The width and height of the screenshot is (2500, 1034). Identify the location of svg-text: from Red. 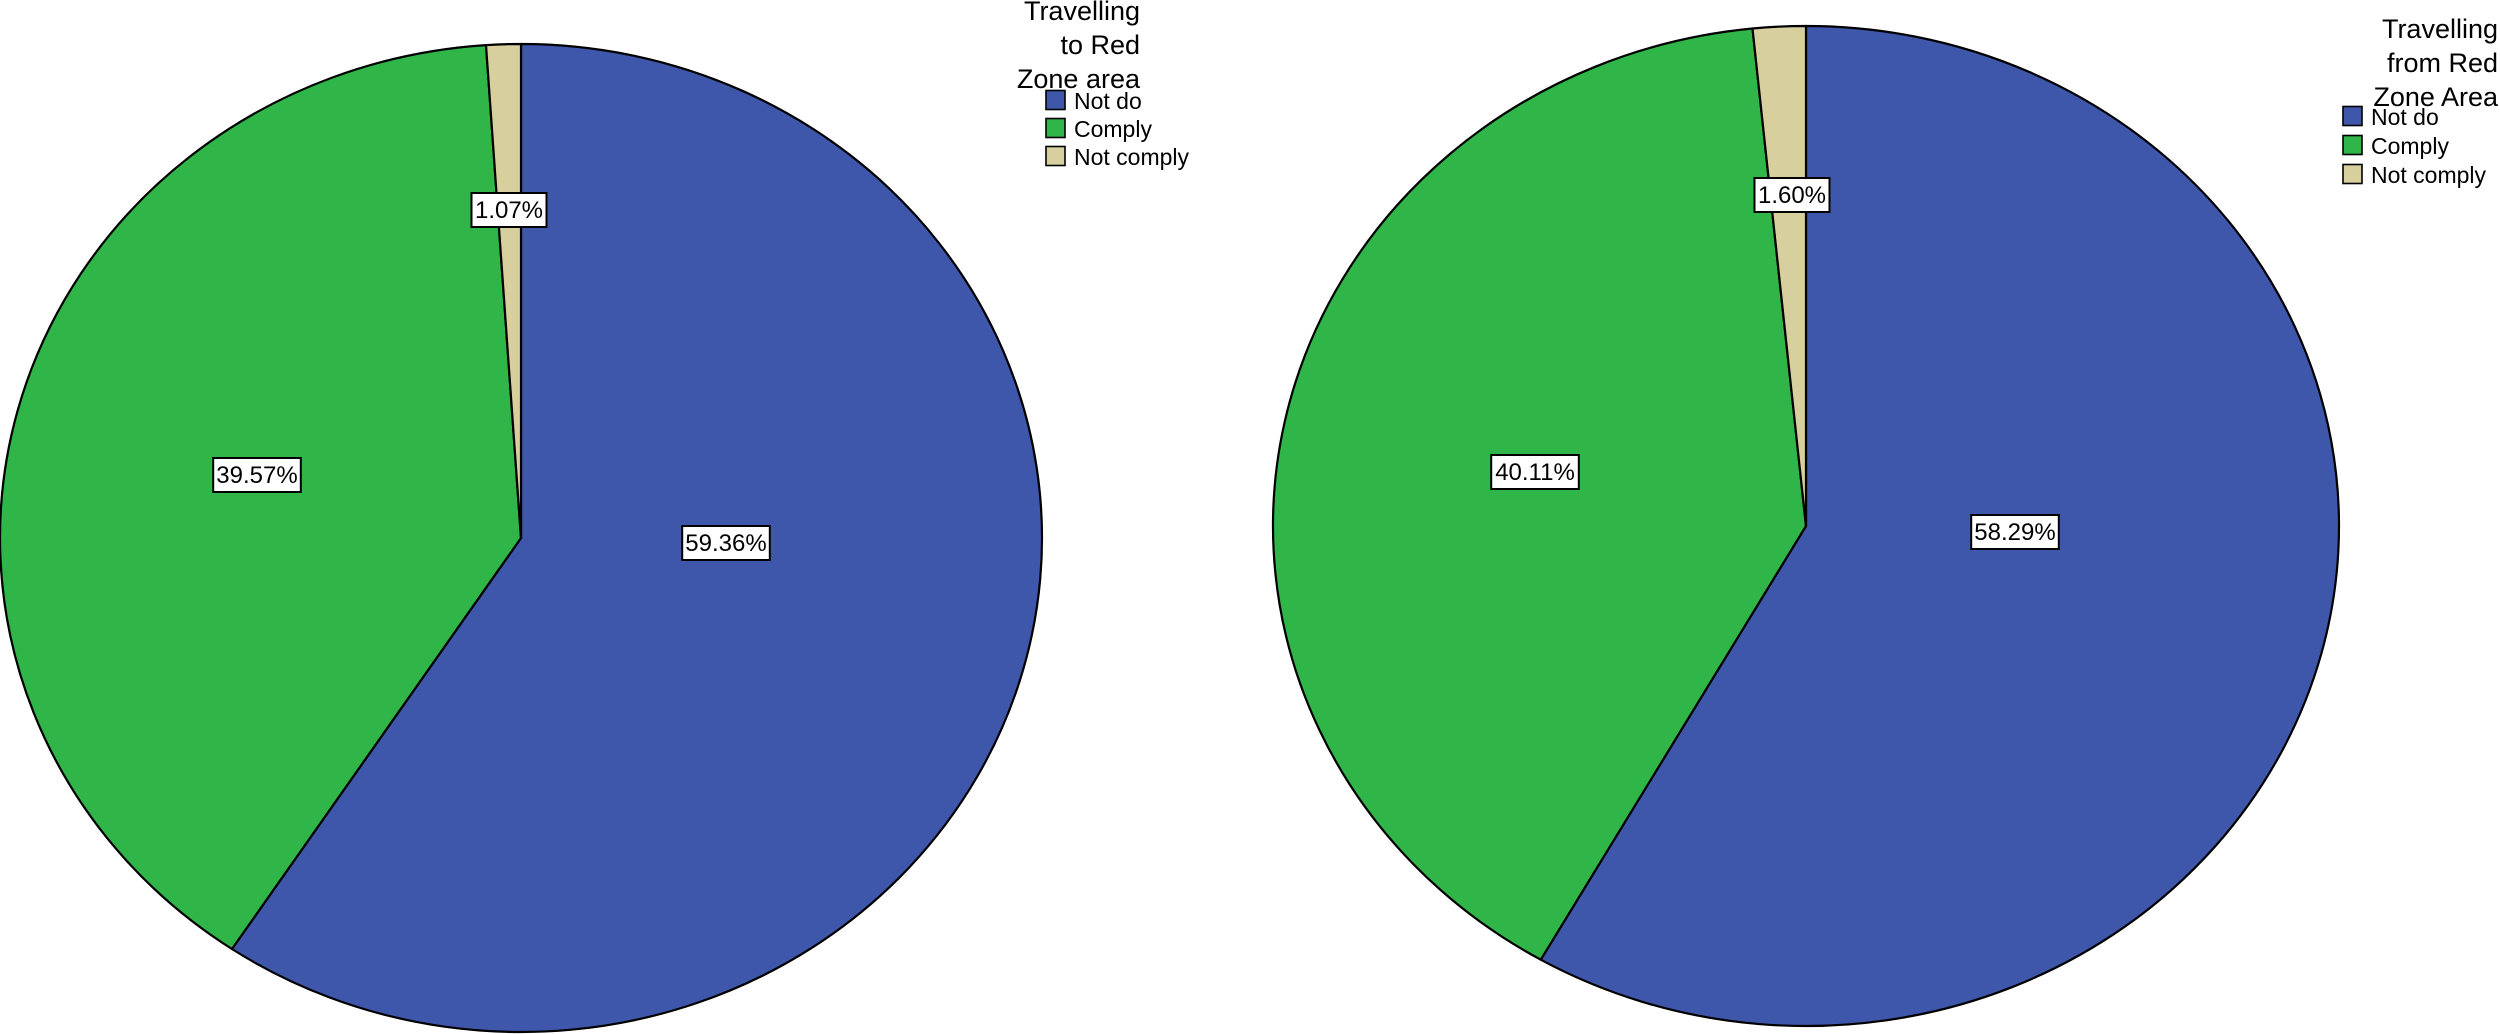
(2442, 63).